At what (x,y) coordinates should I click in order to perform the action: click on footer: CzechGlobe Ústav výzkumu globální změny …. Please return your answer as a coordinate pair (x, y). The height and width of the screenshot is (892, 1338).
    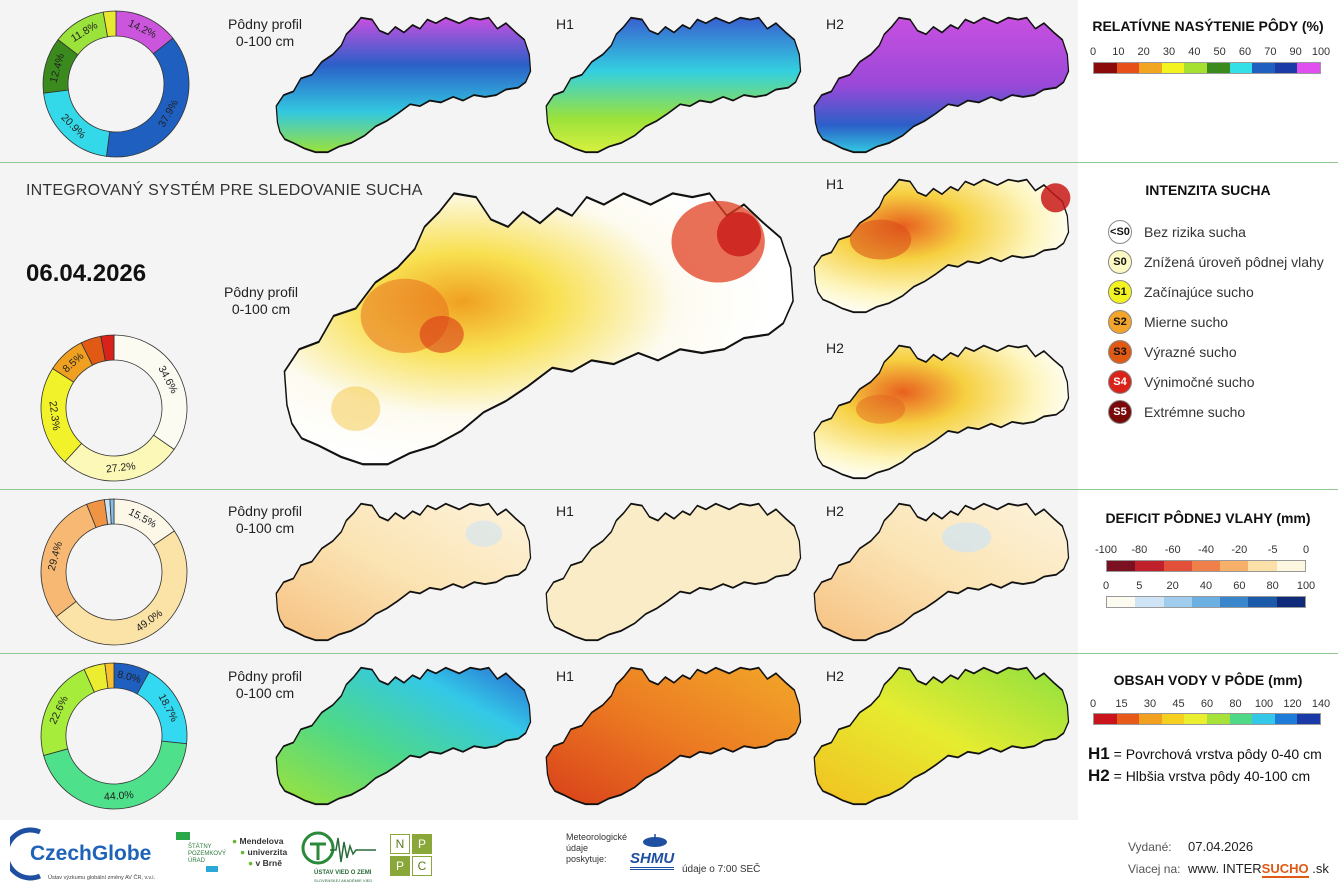
    Looking at the image, I should click on (669, 856).